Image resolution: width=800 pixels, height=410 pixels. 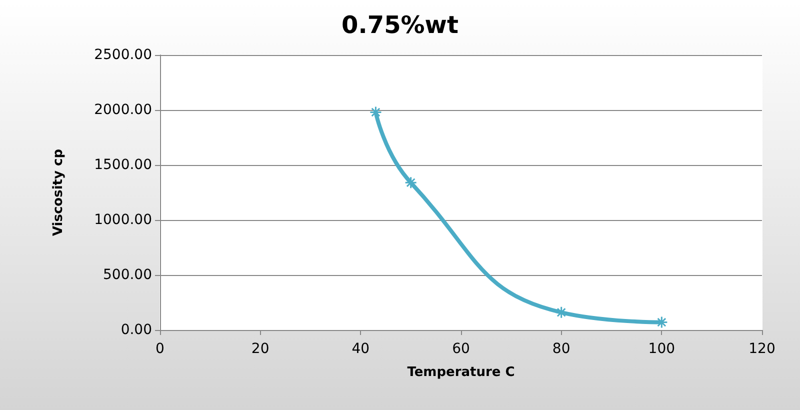 What do you see at coordinates (160, 349) in the screenshot?
I see `x-tick-label: 0` at bounding box center [160, 349].